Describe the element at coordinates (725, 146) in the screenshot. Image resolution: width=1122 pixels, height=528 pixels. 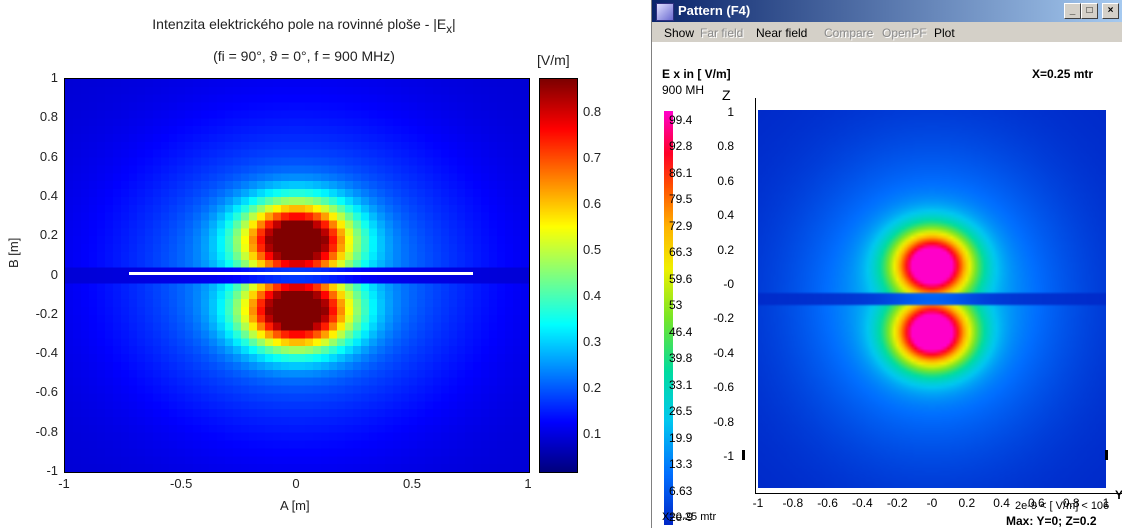
I see `z-tick-label: 0.8` at that location.